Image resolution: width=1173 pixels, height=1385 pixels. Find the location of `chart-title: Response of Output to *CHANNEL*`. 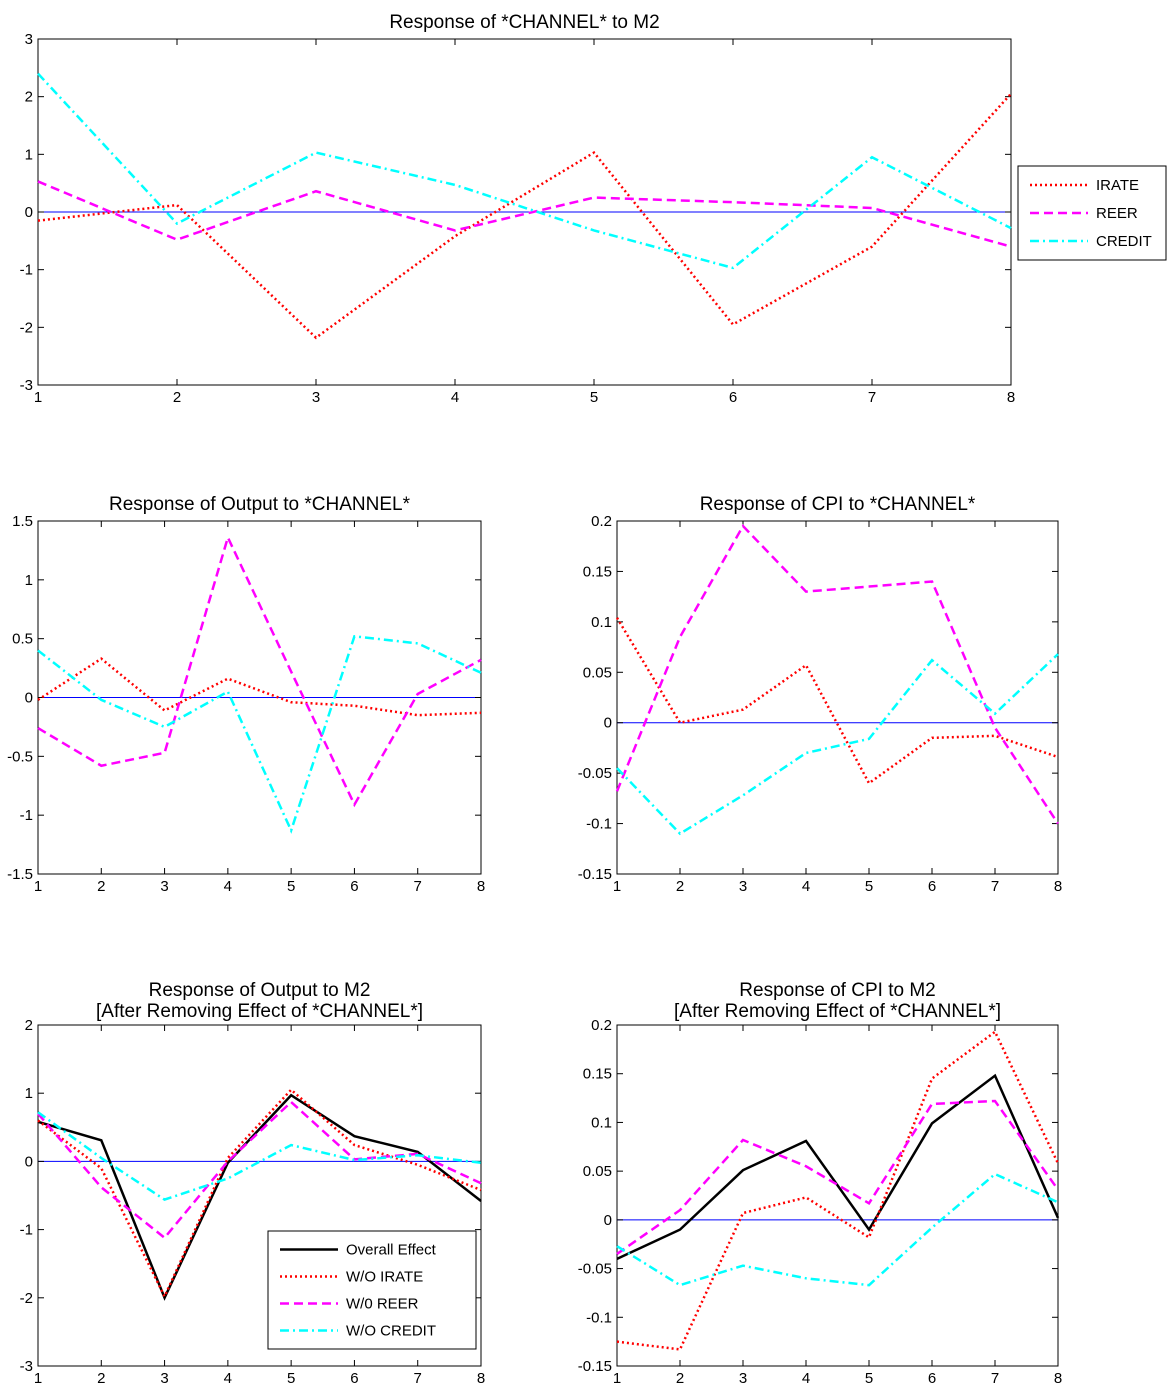

chart-title: Response of Output to *CHANNEL* is located at coordinates (260, 504).